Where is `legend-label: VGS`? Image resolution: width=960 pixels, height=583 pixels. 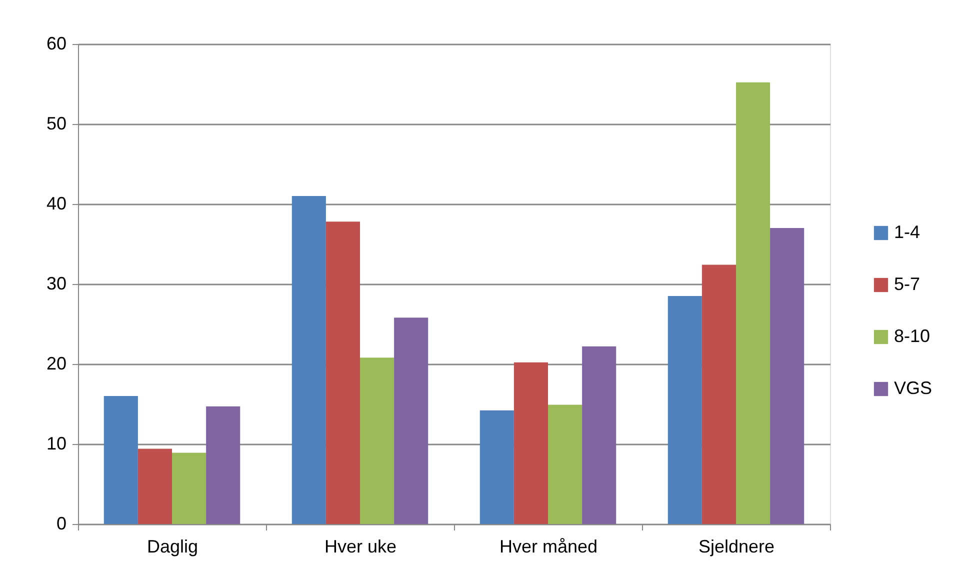
legend-label: VGS is located at coordinates (913, 388).